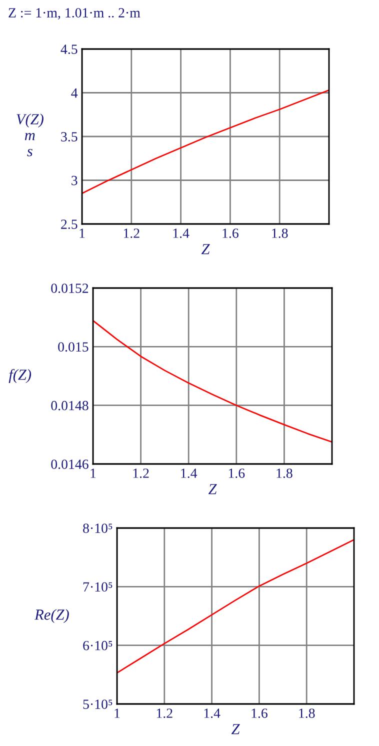  What do you see at coordinates (73, 347) in the screenshot?
I see `y-tick-label: 0.015` at bounding box center [73, 347].